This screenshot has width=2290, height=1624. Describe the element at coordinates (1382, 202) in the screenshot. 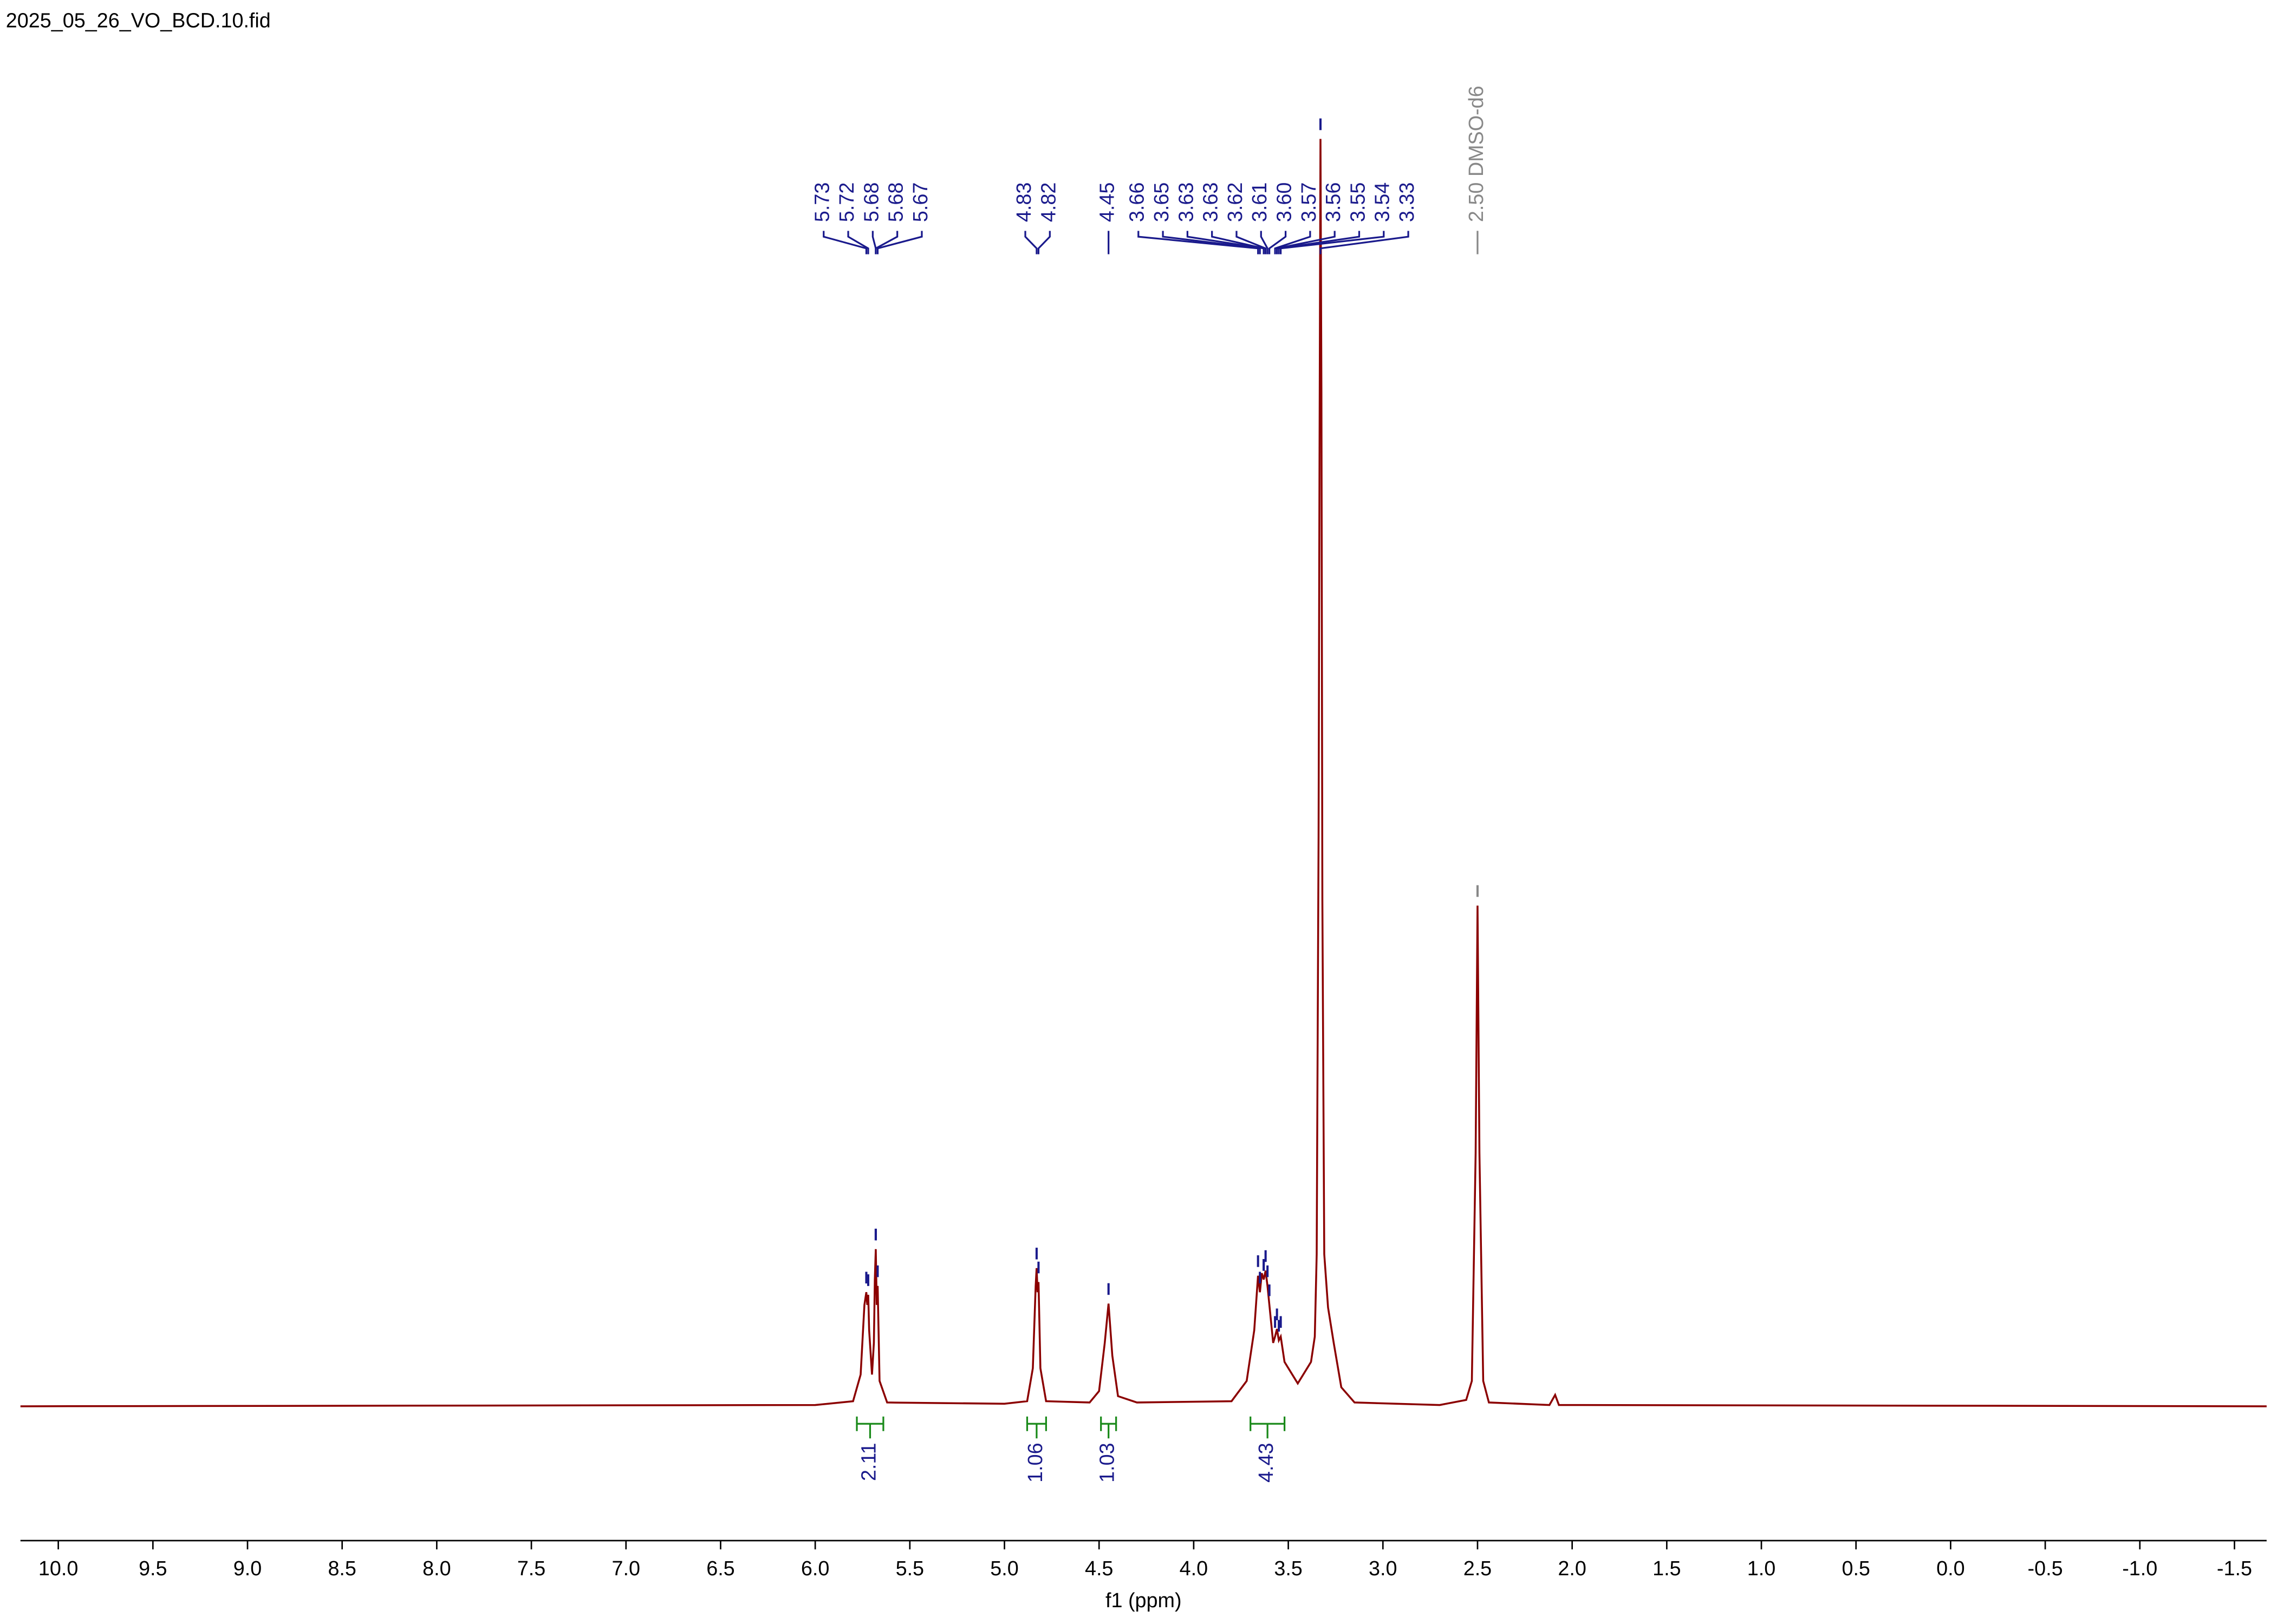

I see `peak-label: 3.54` at that location.